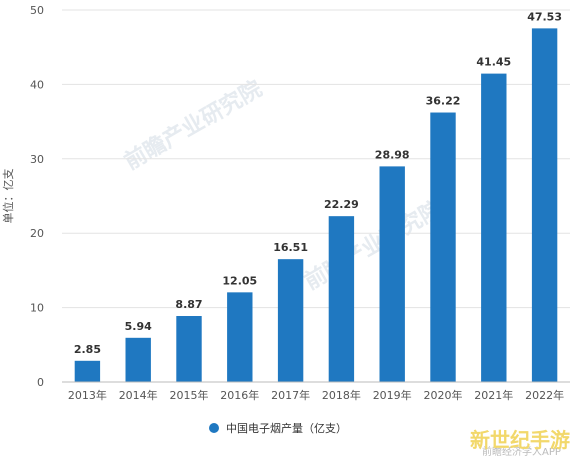  What do you see at coordinates (193, 126) in the screenshot?
I see `watermark-text-1: 前瞻产业研究院` at bounding box center [193, 126].